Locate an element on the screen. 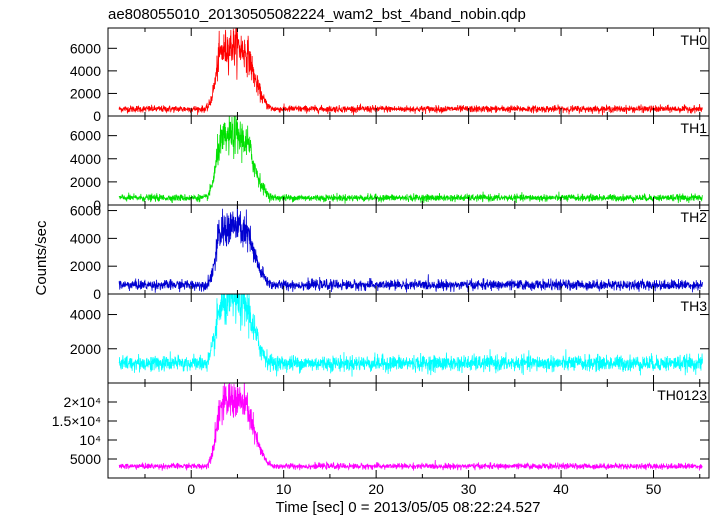 The height and width of the screenshot is (516, 717). y-tick-label: 5000 is located at coordinates (85, 459).